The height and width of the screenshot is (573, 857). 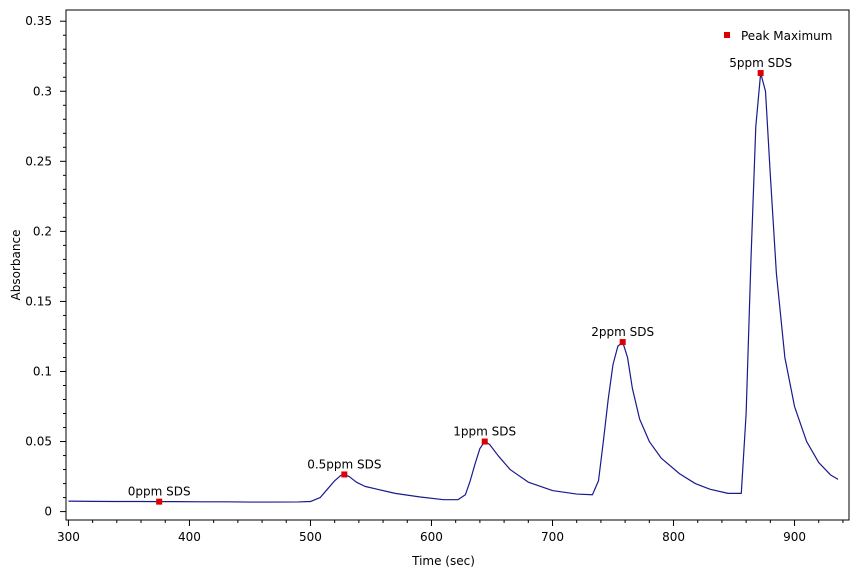 What do you see at coordinates (794, 537) in the screenshot?
I see `x-tick-label: 900` at bounding box center [794, 537].